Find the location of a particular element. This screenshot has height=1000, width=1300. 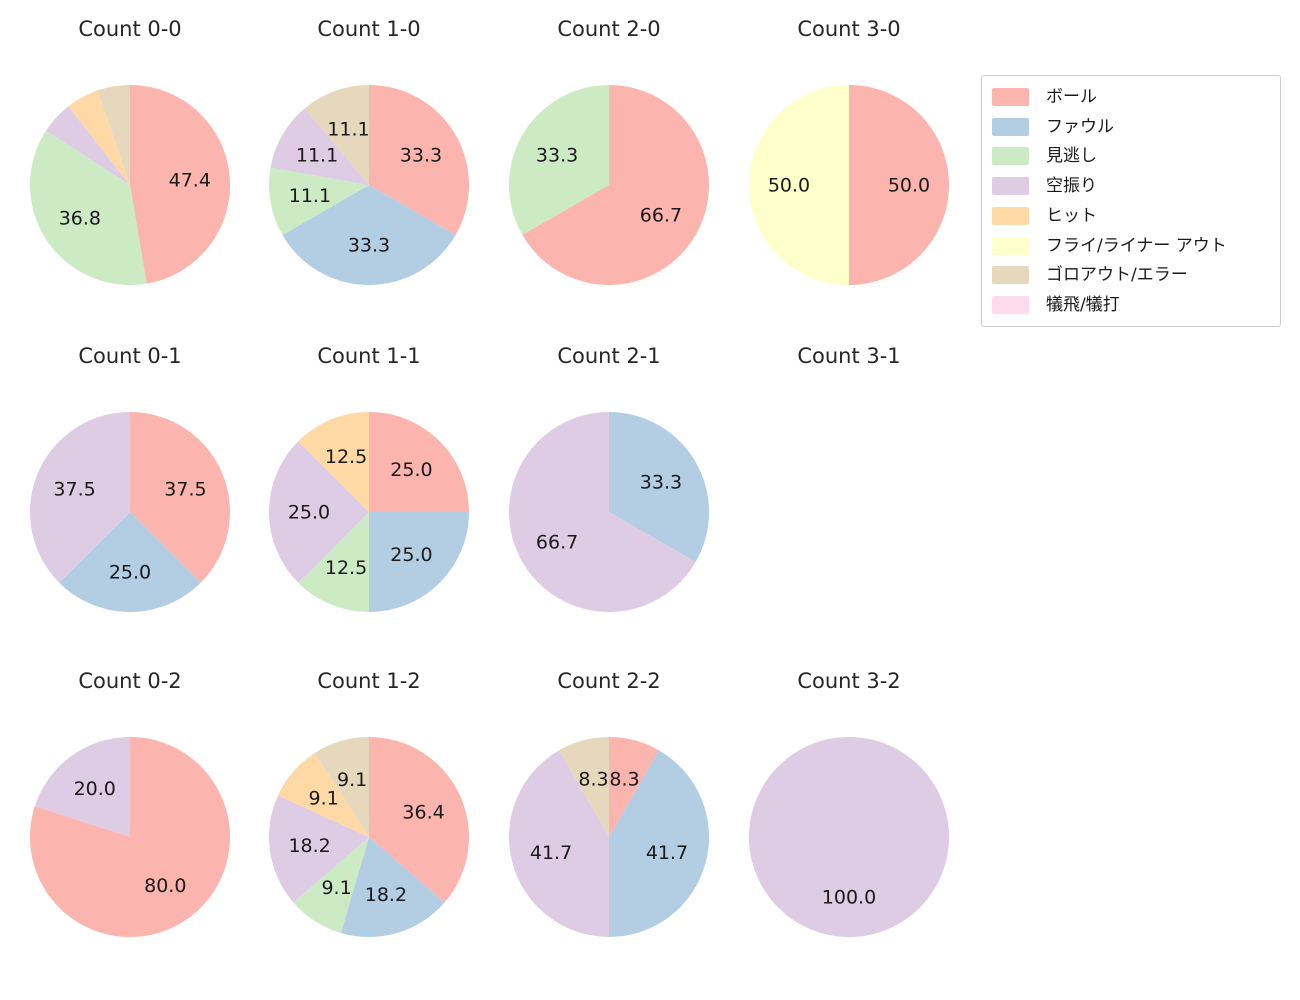

pie-cell-count-3-2: Count 3-2 100.0 is located at coordinates (849, 802).